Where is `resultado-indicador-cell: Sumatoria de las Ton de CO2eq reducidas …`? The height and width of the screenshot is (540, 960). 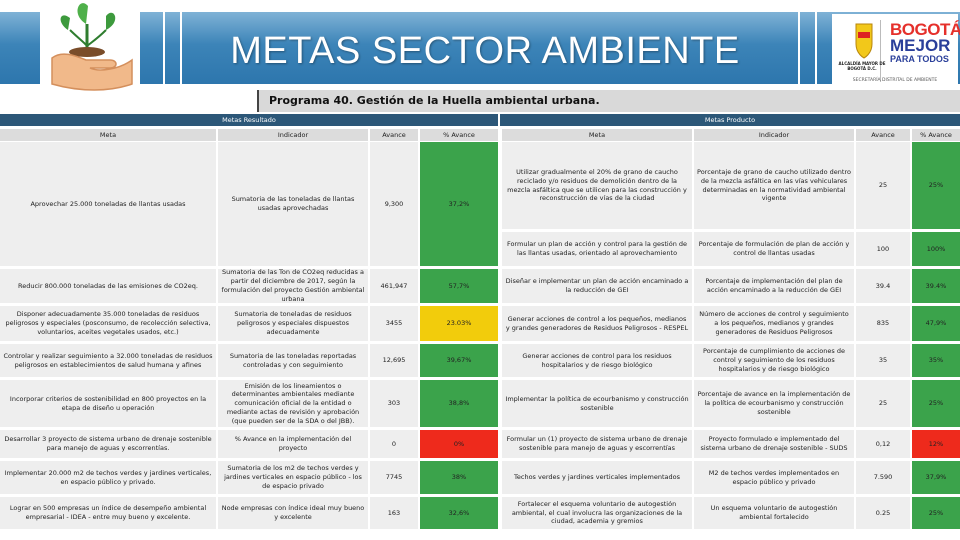 resultado-indicador-cell: Sumatoria de las Ton de CO2eq reducidas … is located at coordinates (293, 286).